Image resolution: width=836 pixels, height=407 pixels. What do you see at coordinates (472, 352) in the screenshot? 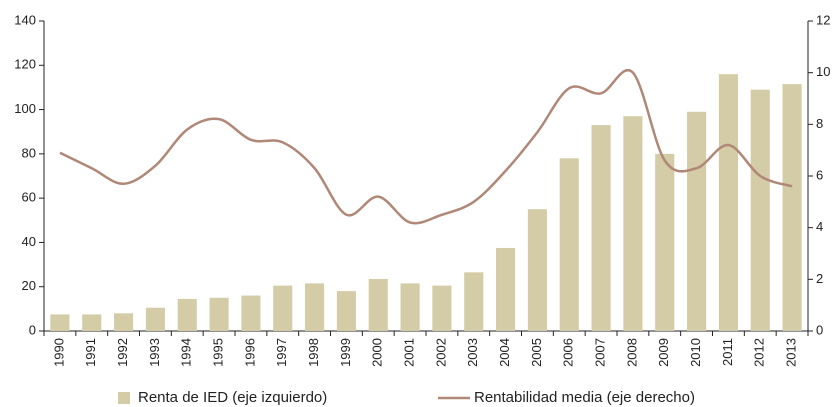
I see `x-tick-label: 2003` at bounding box center [472, 352].